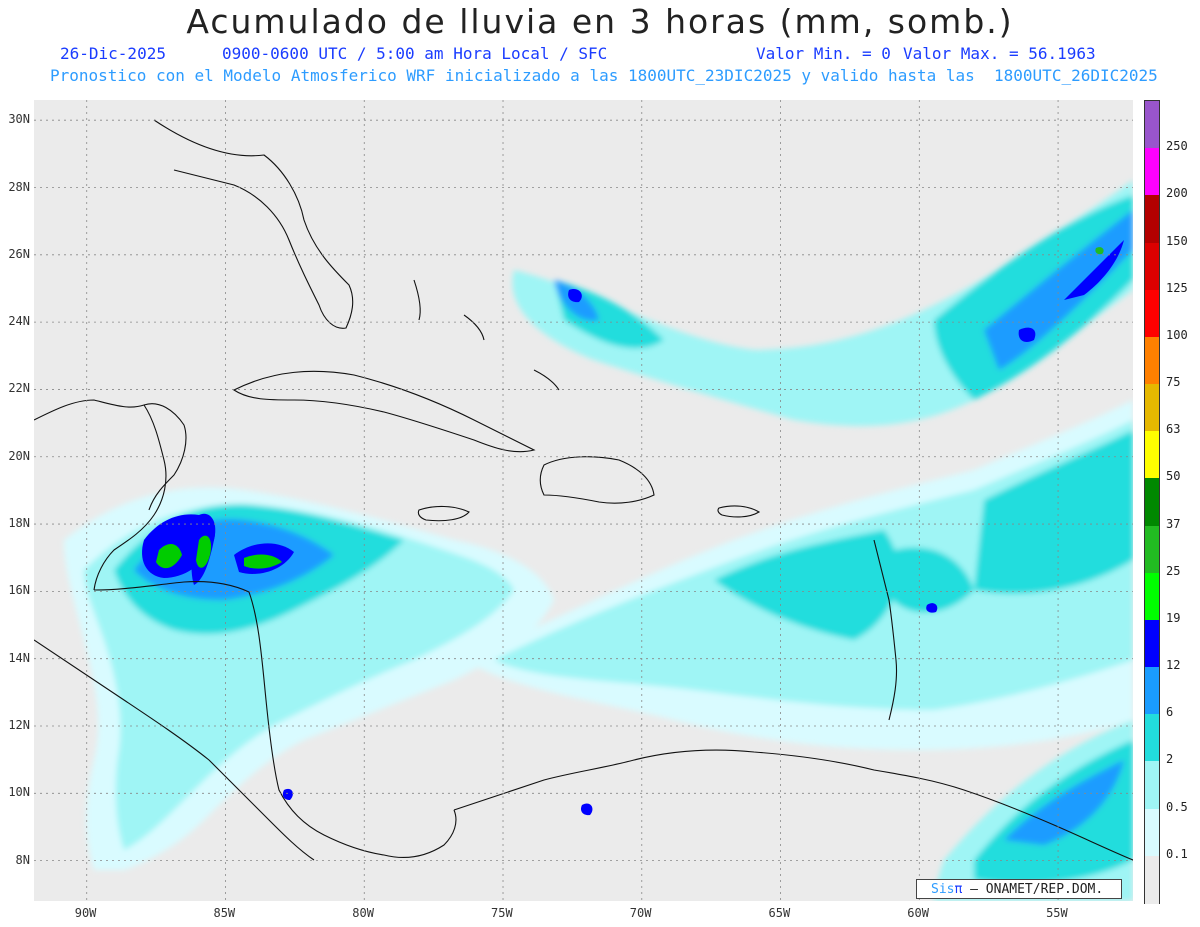 The image size is (1200, 927). What do you see at coordinates (1037, 889) in the screenshot?
I see `credit-agency: – ONAMET/REP.DOM.` at bounding box center [1037, 889].